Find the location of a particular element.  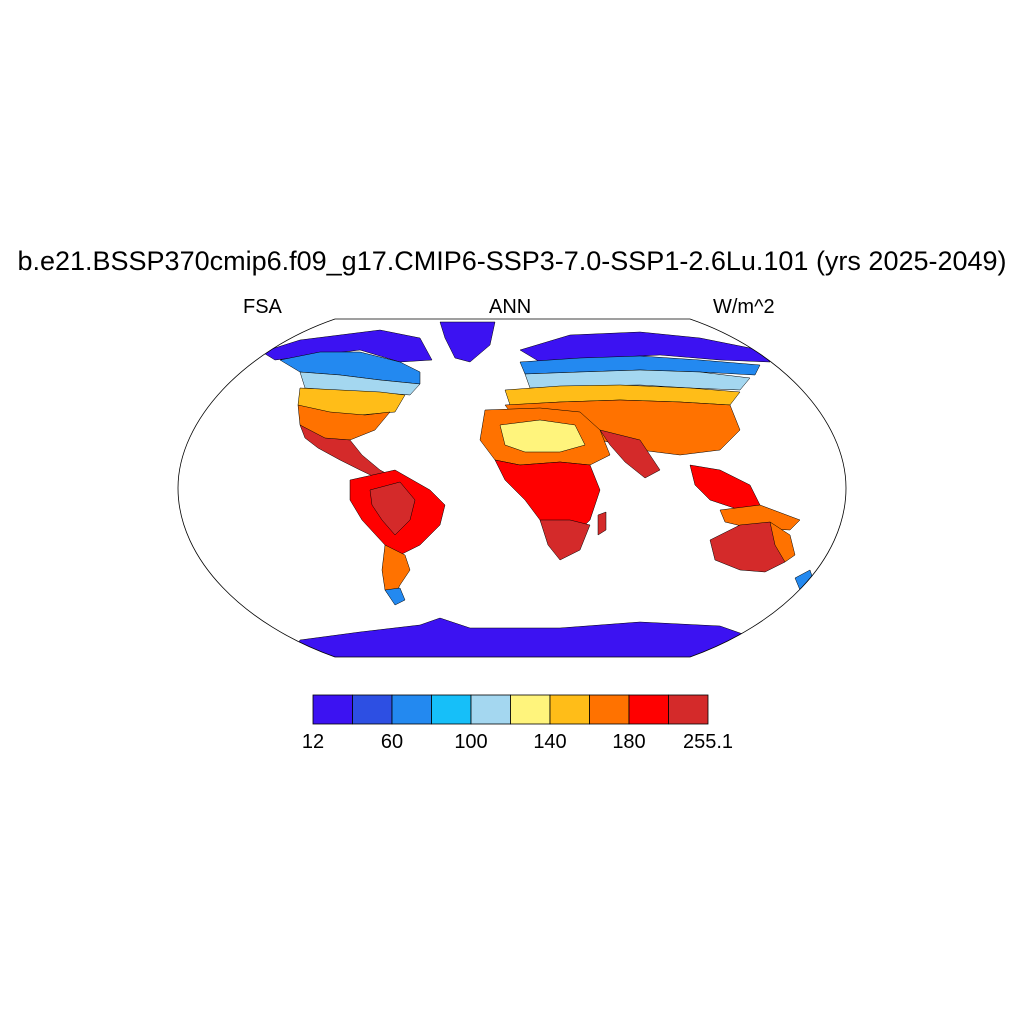

units-label: W/m^2 is located at coordinates (744, 307).